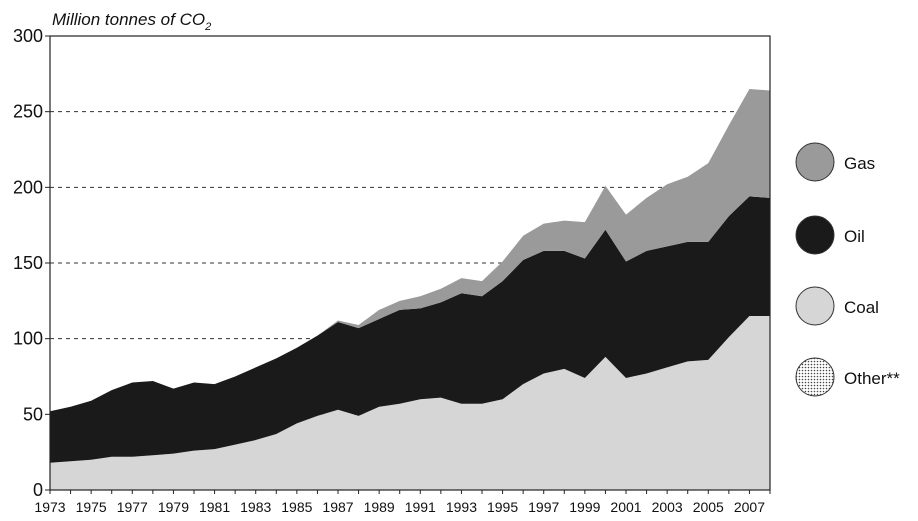  What do you see at coordinates (91, 507) in the screenshot?
I see `xtick-label-1975: 1975` at bounding box center [91, 507].